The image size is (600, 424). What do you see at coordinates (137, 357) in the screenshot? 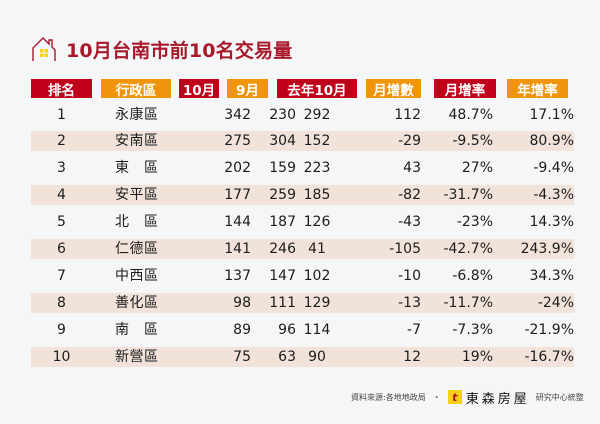
I see `cell-district: 新營區` at bounding box center [137, 357].